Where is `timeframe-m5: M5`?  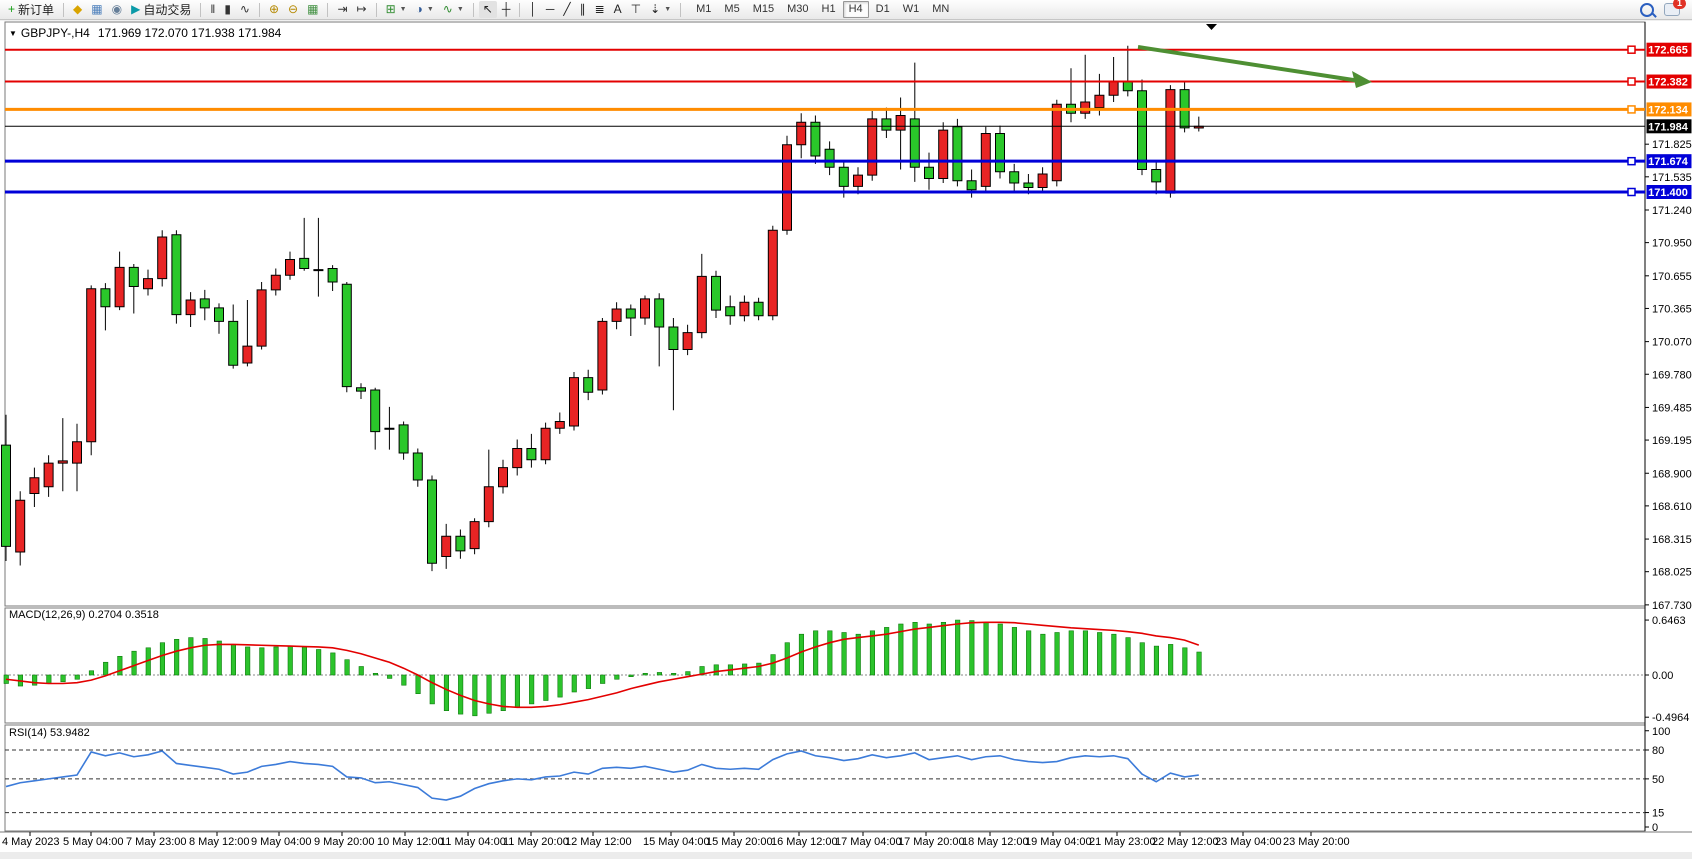 timeframe-m5: M5 is located at coordinates (732, 9).